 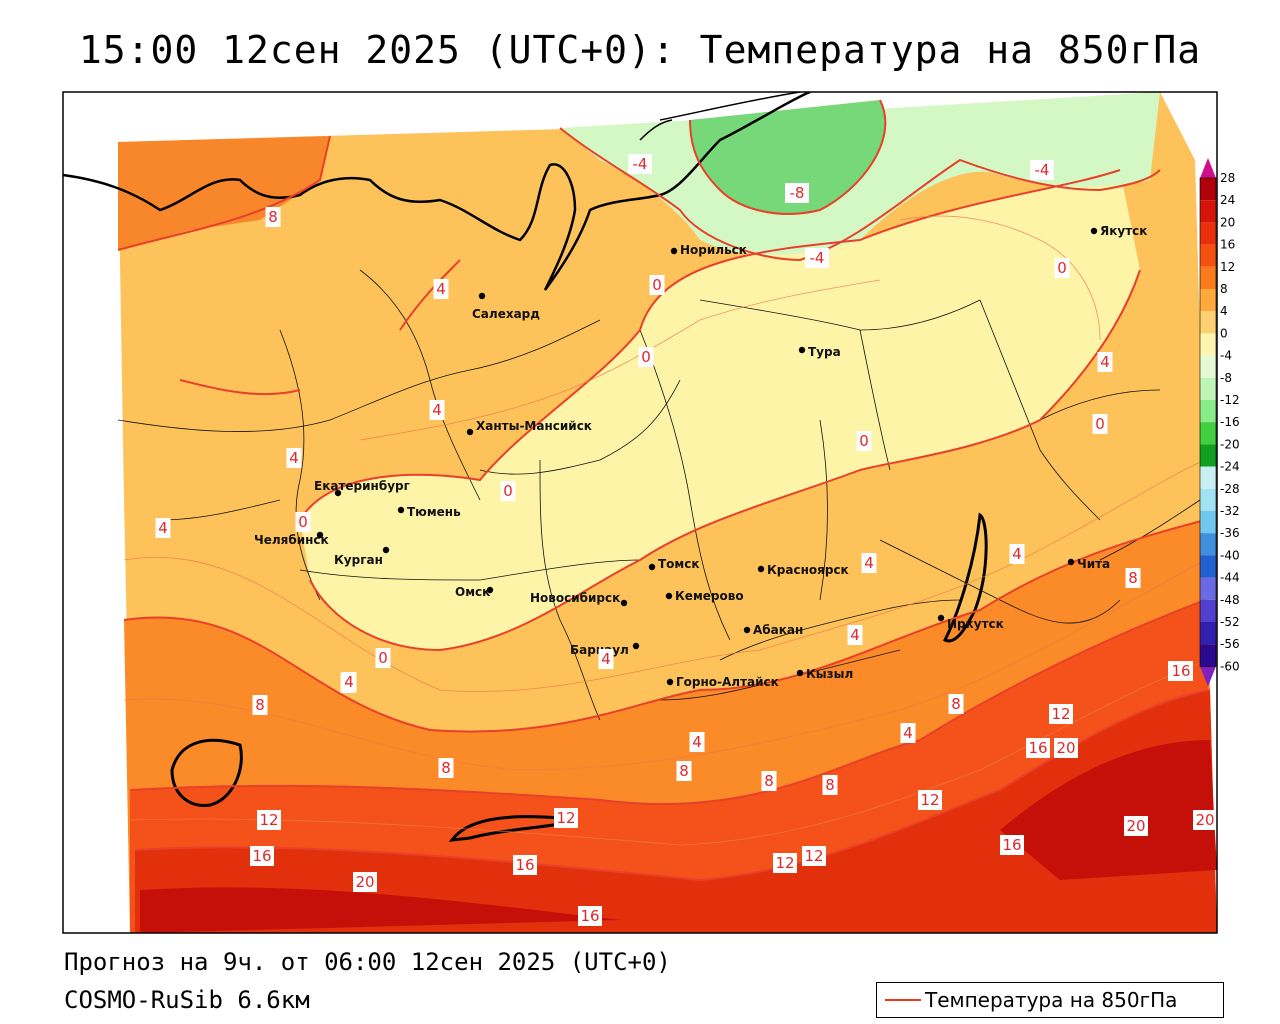 I want to click on colorbar-tick-label: -12, so click(x=1230, y=400).